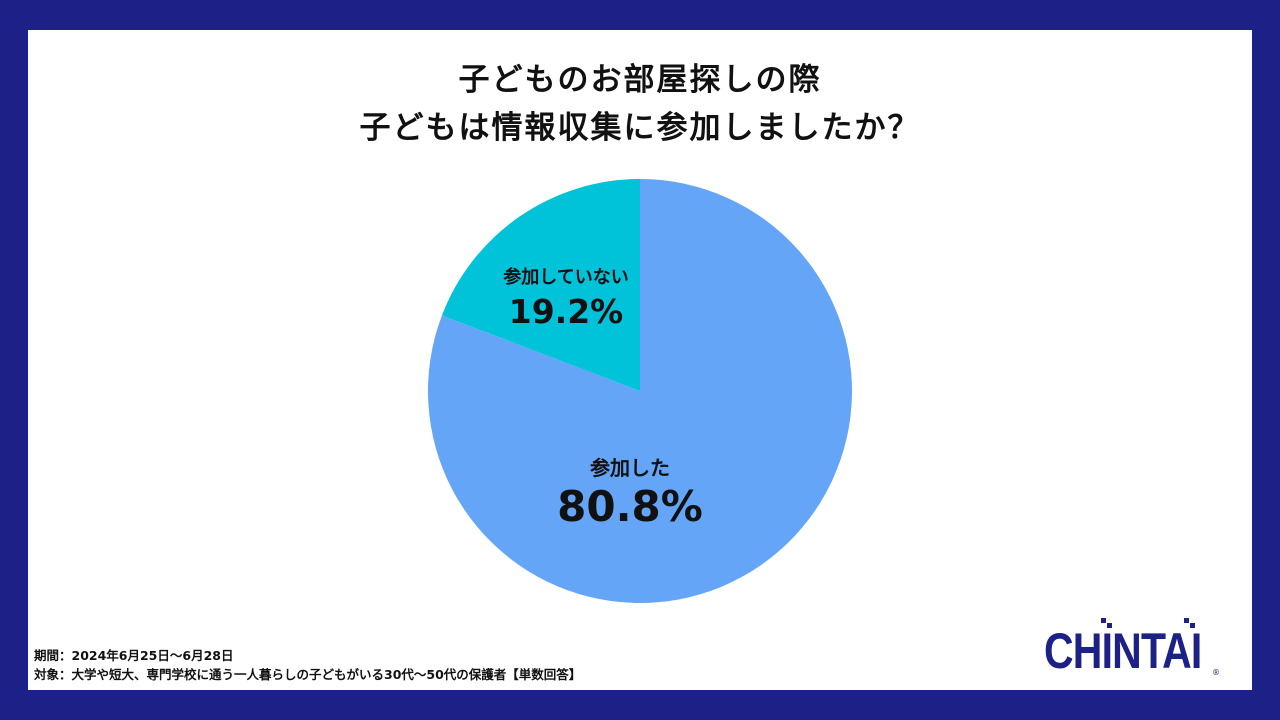 The image size is (1280, 720). What do you see at coordinates (1123, 651) in the screenshot?
I see `logo-wordmark: CHINTAI` at bounding box center [1123, 651].